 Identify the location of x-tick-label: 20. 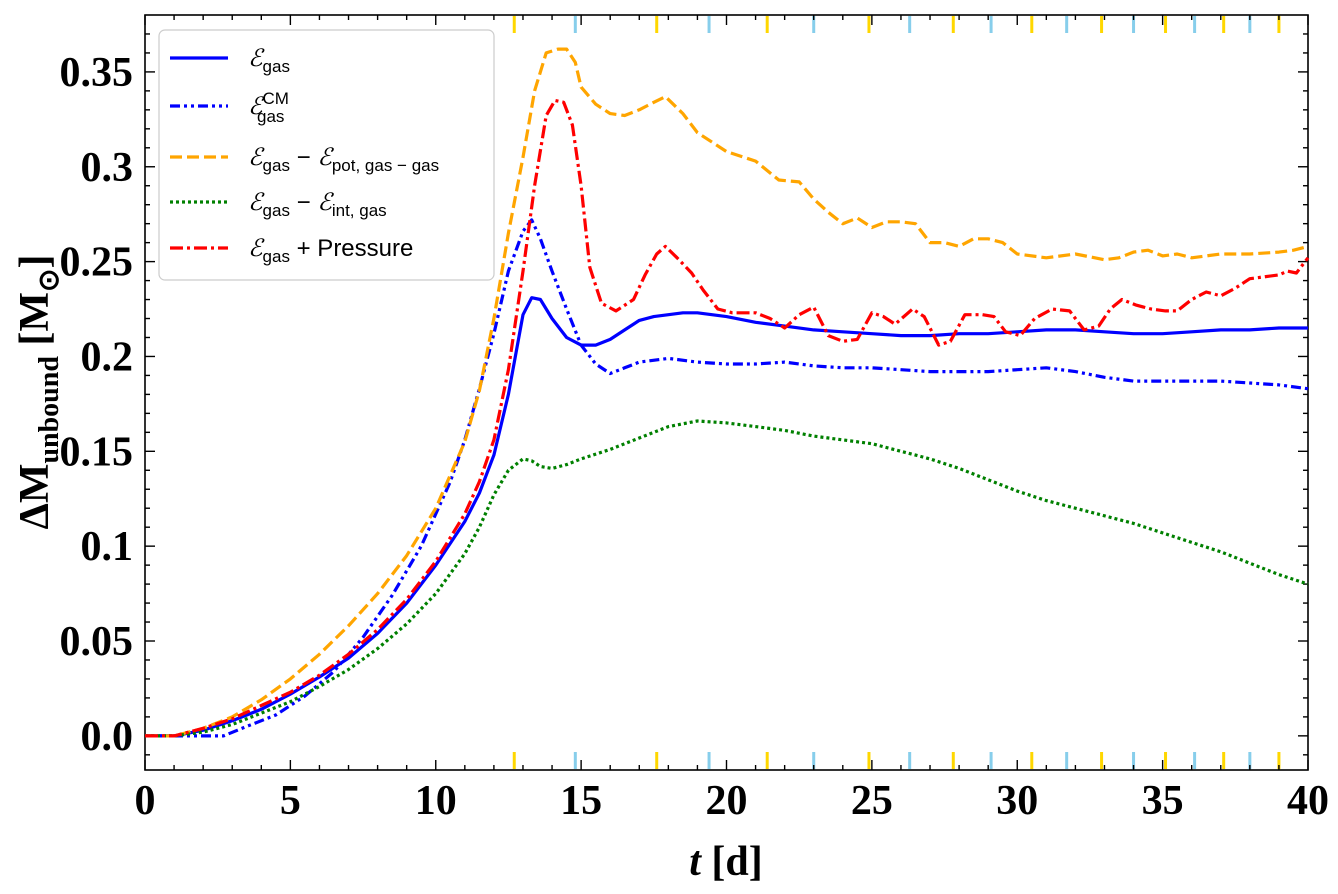
(727, 801).